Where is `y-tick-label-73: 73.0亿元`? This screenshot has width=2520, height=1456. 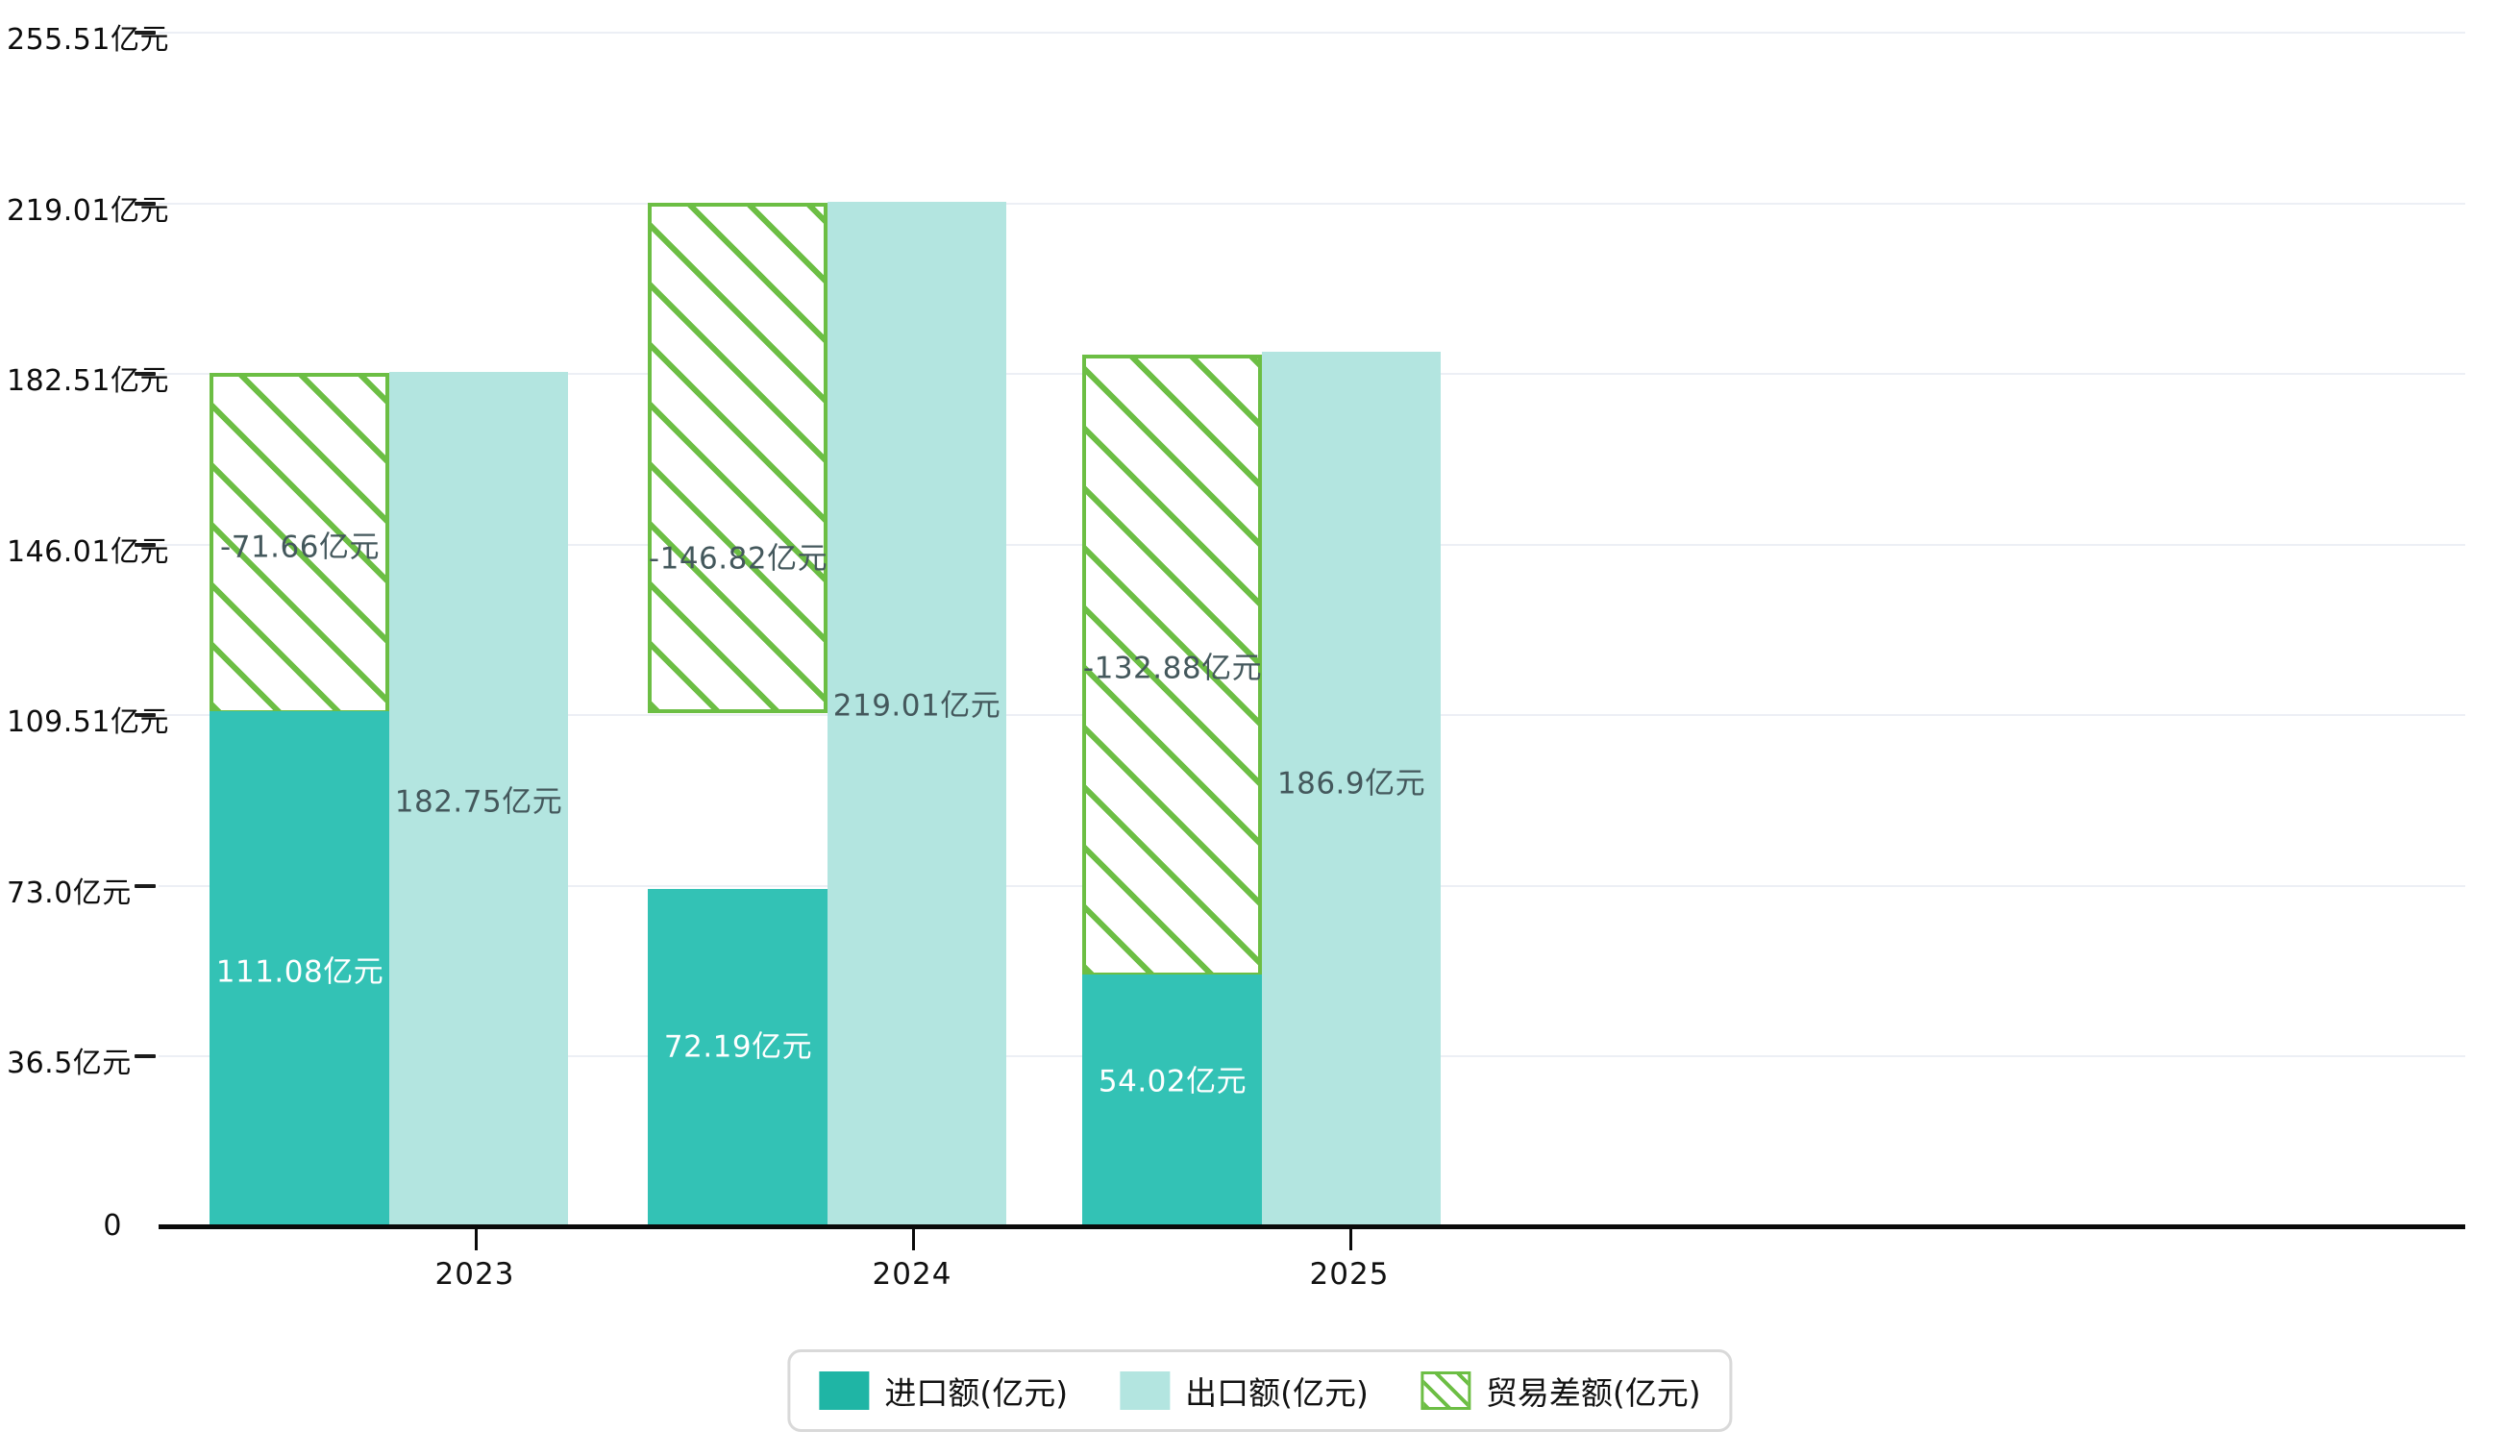 y-tick-label-73: 73.0亿元 is located at coordinates (69, 893).